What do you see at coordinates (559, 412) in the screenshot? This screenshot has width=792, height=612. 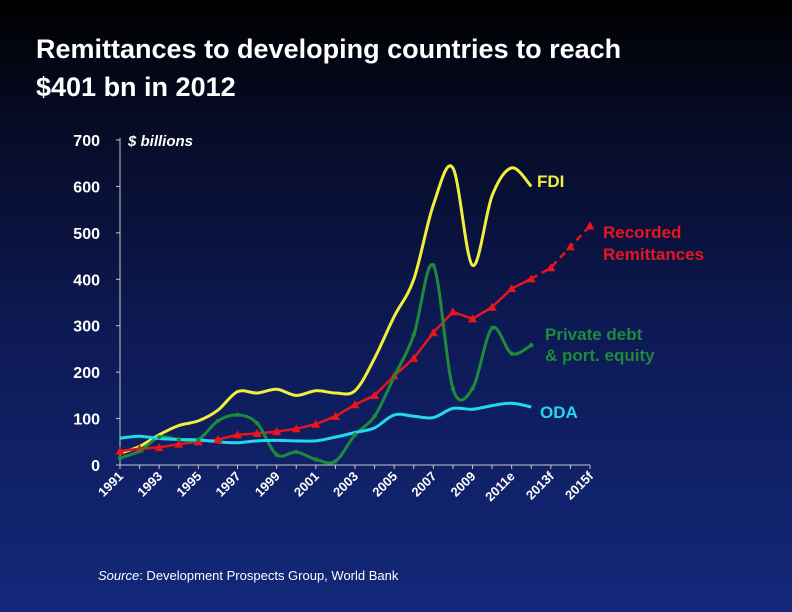 I see `oda-label: ODA` at bounding box center [559, 412].